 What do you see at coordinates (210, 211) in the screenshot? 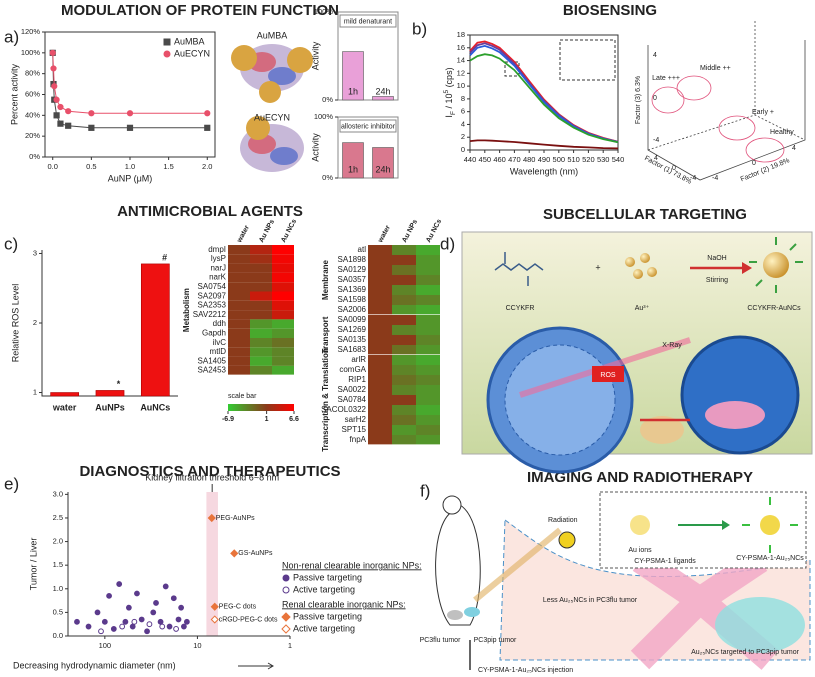
I see `panel-title: ANTIMICROBIAL AGENTS` at bounding box center [210, 211].